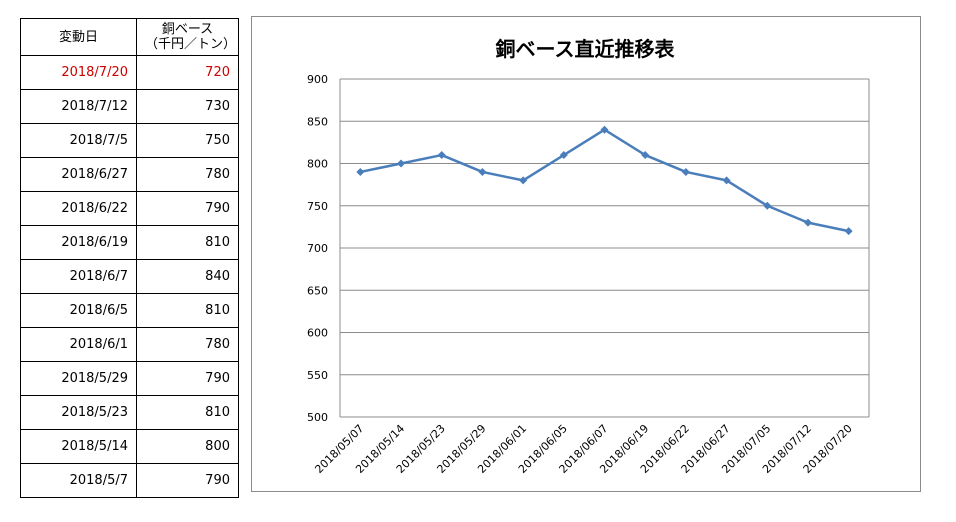  I want to click on chart-title: 銅ベース直近推移表, so click(586, 49).